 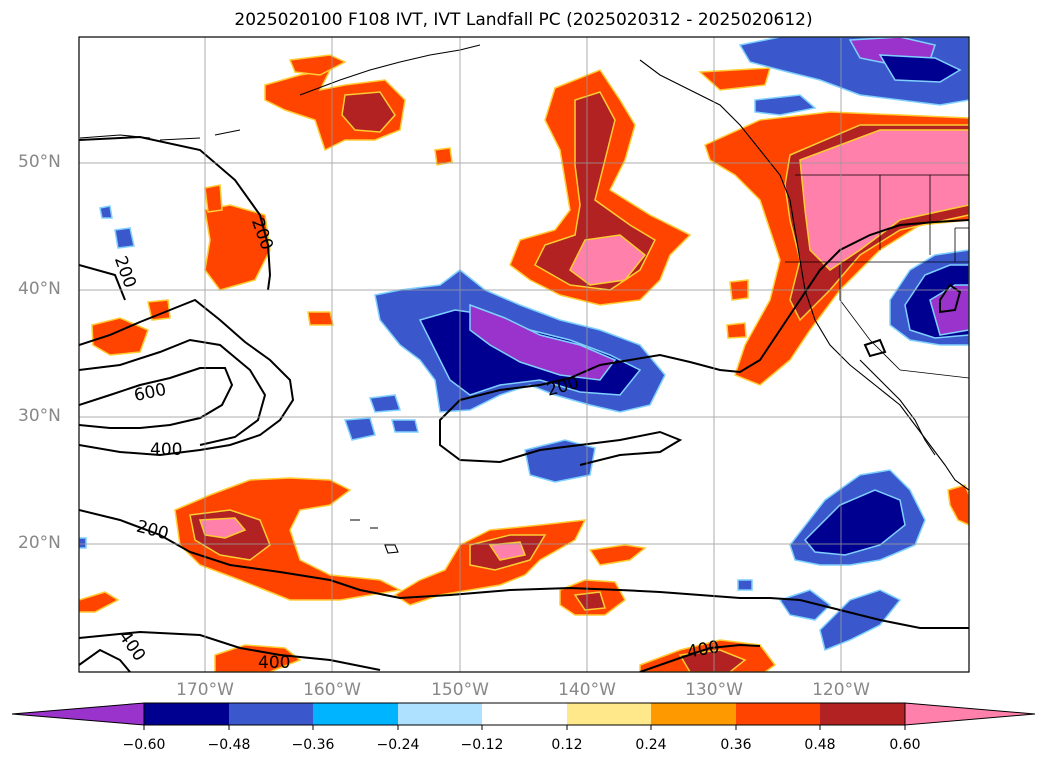 What do you see at coordinates (524, 569) in the screenshot?
I see `contour-200-south` at bounding box center [524, 569].